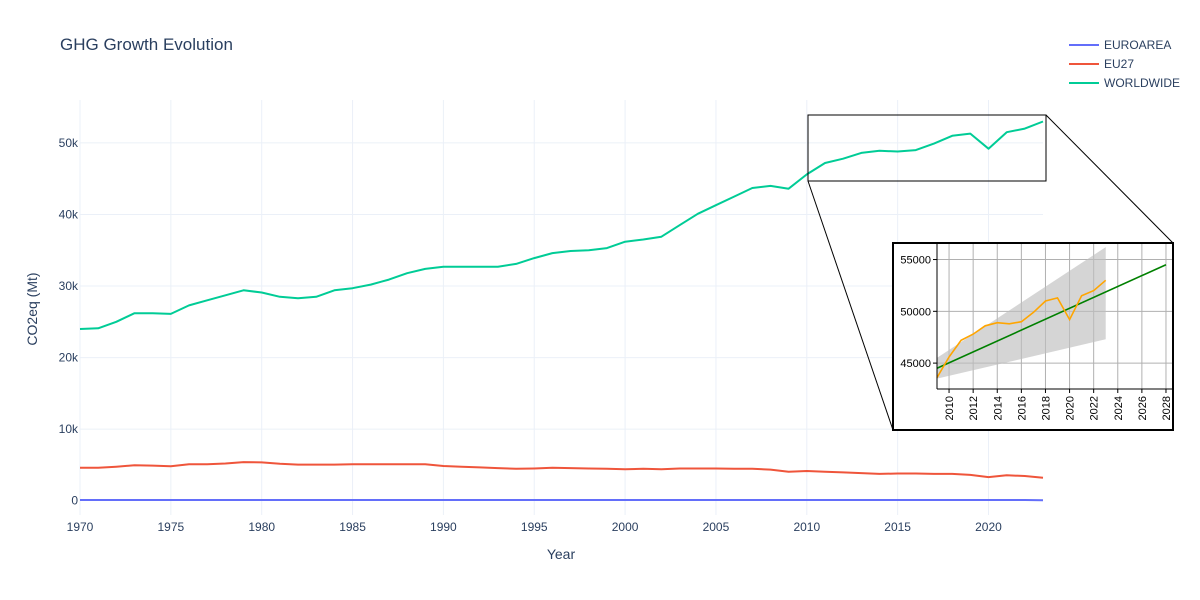 This screenshot has height=600, width=1200. I want to click on inset-confidence-band, so click(1021, 313).